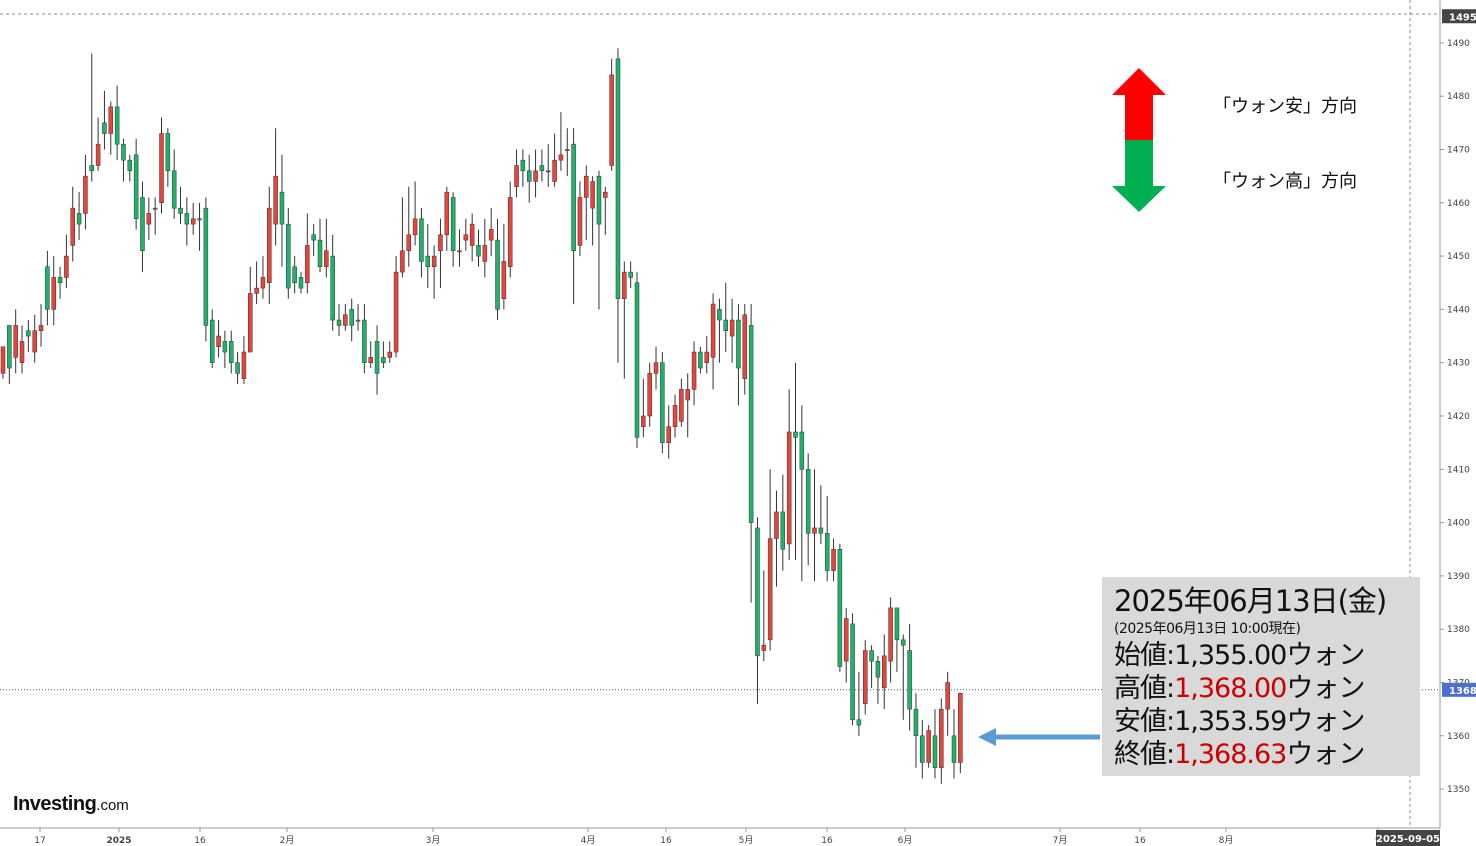 The image size is (1476, 846). Describe the element at coordinates (287, 840) in the screenshot. I see `x-tick-label: 2月` at that location.